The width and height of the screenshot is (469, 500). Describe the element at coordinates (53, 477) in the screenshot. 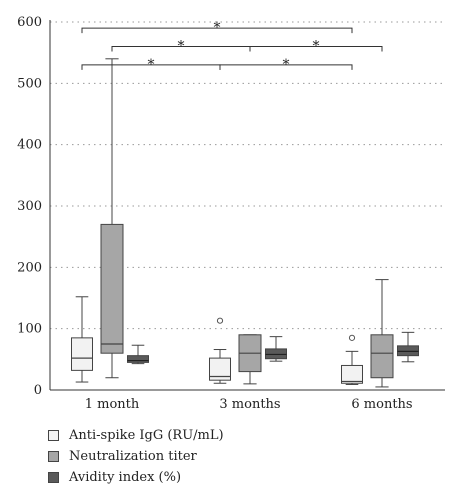

I see `legend-swatch-avidity` at that location.